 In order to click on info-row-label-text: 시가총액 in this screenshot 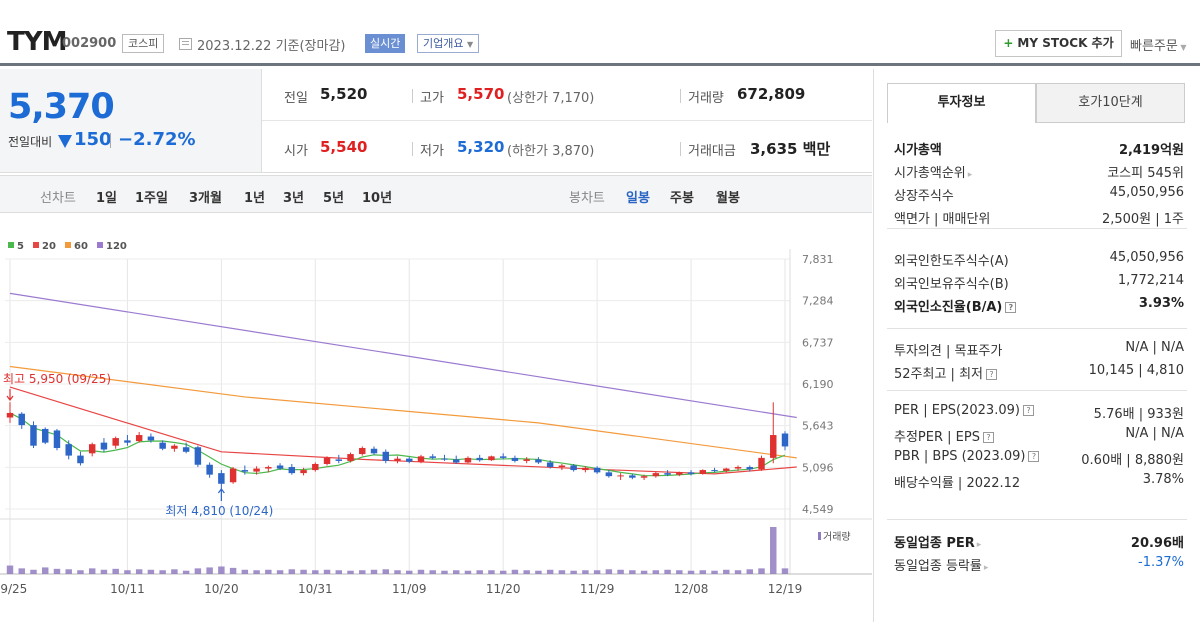, I will do `click(918, 150)`.